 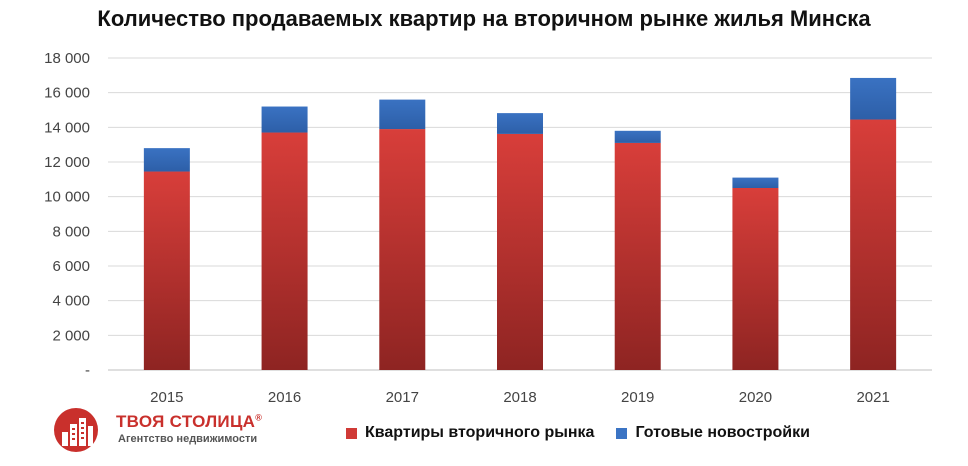 I want to click on x-tick-label: 2021, so click(x=872, y=397).